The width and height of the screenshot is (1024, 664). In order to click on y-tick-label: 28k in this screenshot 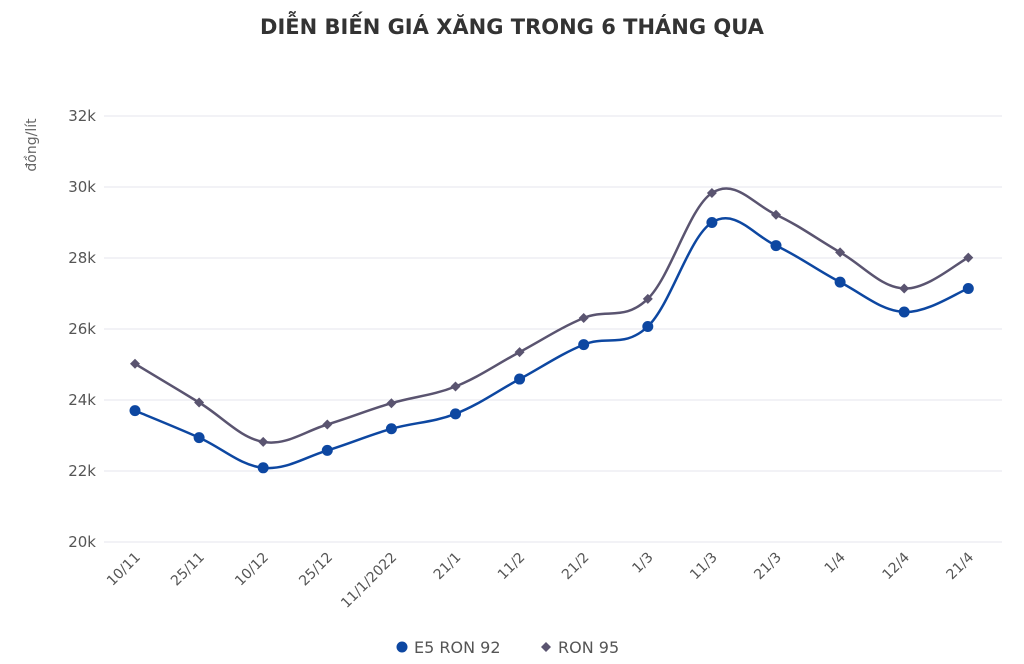, I will do `click(82, 258)`.